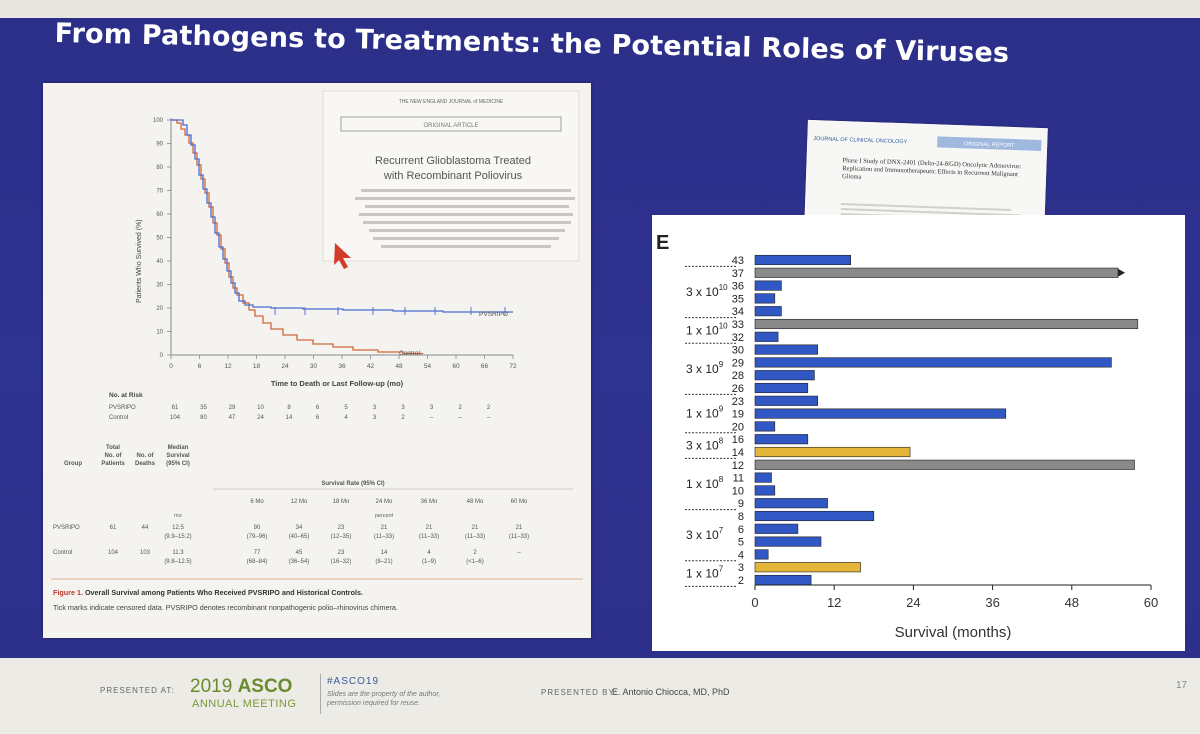  I want to click on risk-value: 24, so click(260, 418).